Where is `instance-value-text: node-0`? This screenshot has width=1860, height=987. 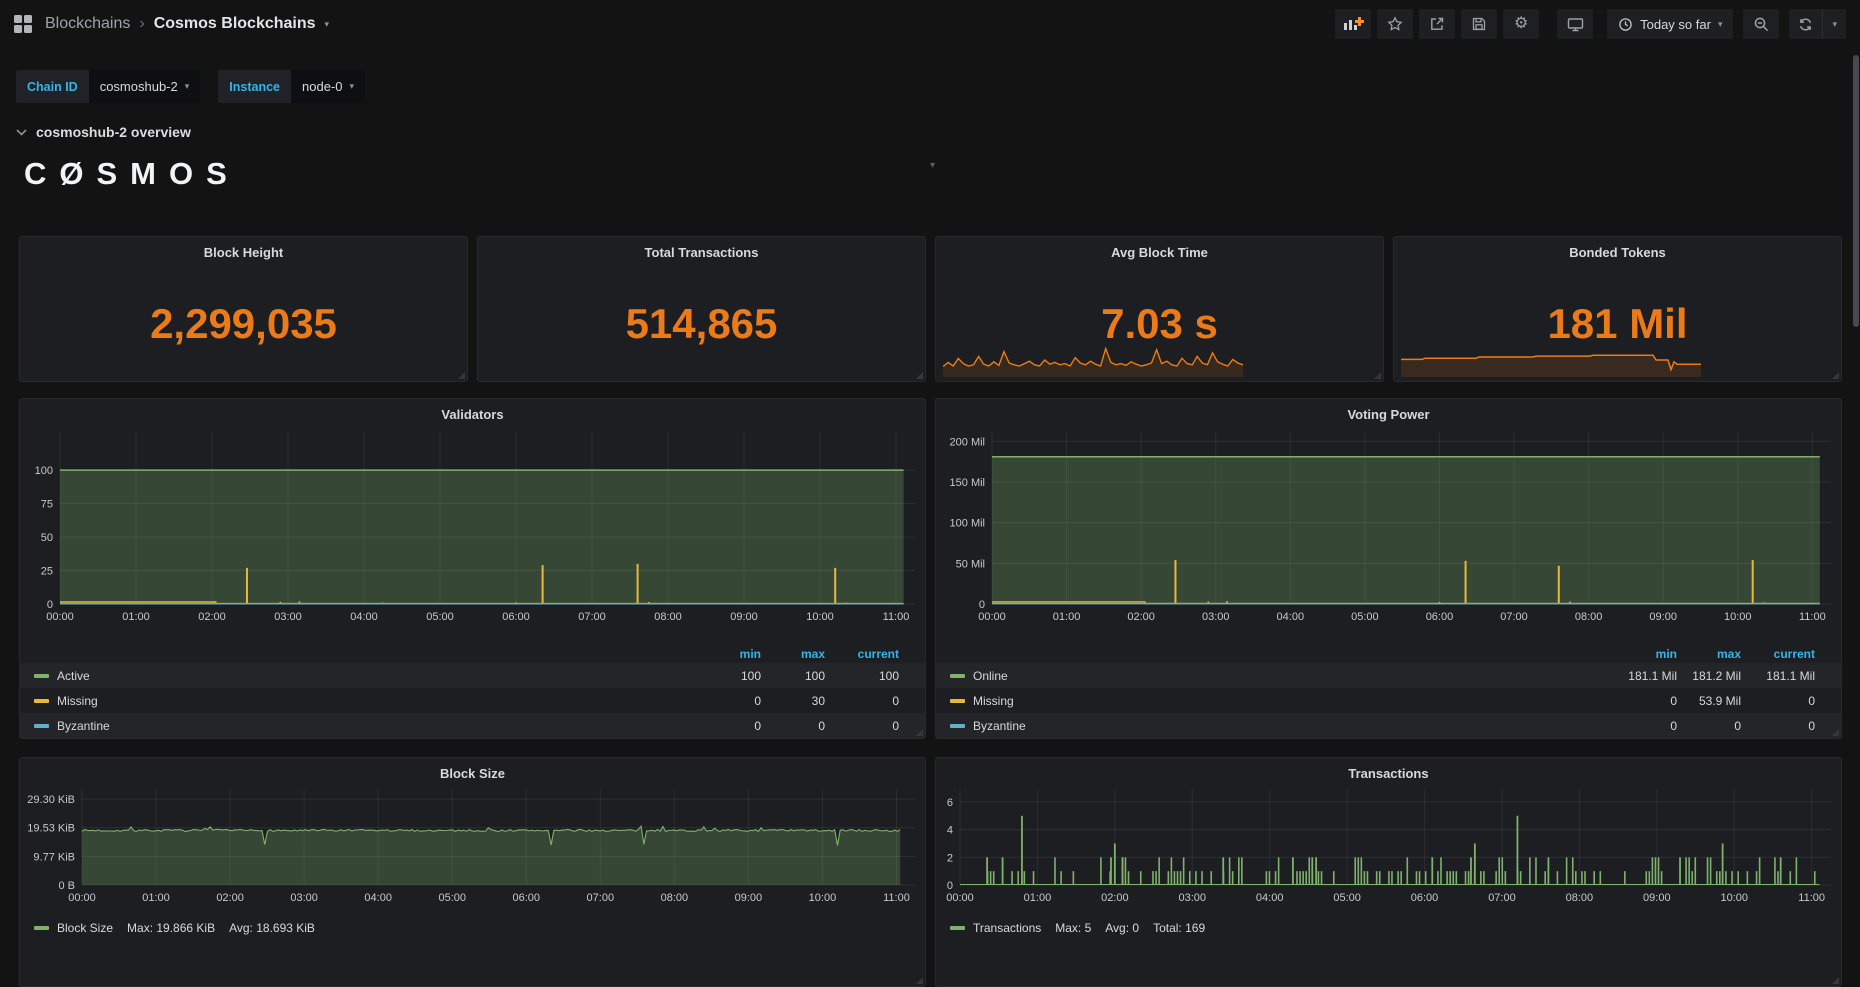
instance-value-text: node-0 is located at coordinates (322, 86).